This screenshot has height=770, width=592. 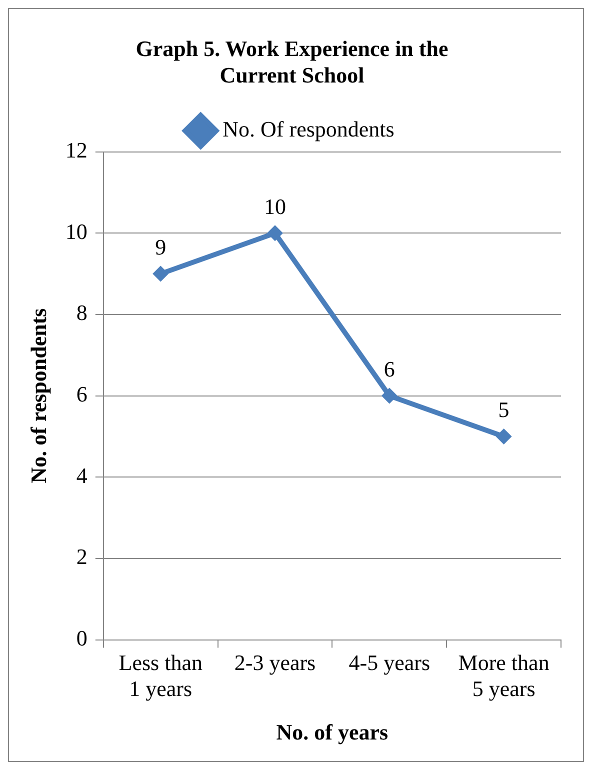 I want to click on y-tick-label: 10, so click(x=76, y=231).